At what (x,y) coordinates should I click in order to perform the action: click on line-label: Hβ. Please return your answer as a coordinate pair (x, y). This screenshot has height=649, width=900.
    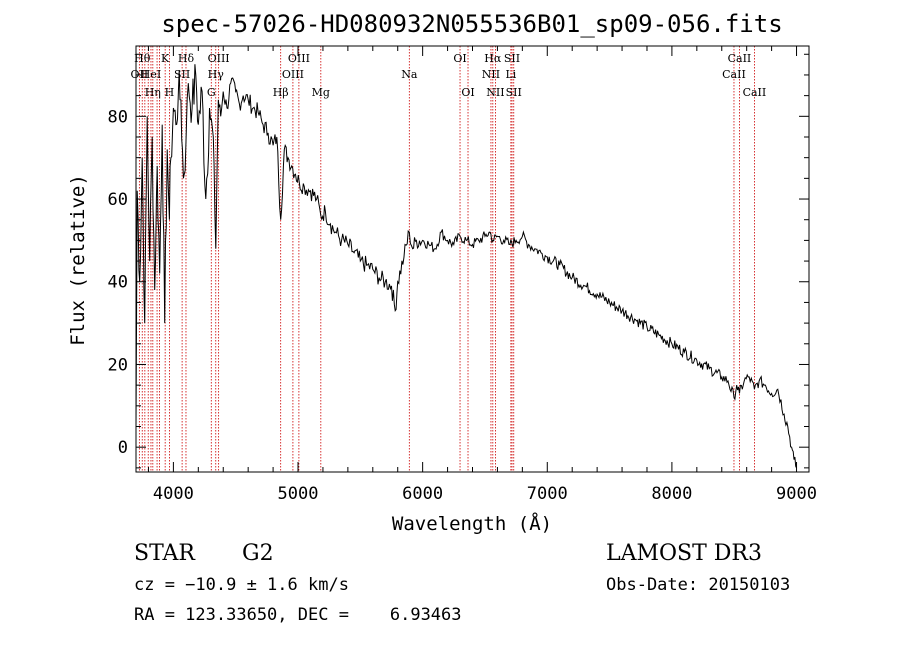
    Looking at the image, I should click on (281, 92).